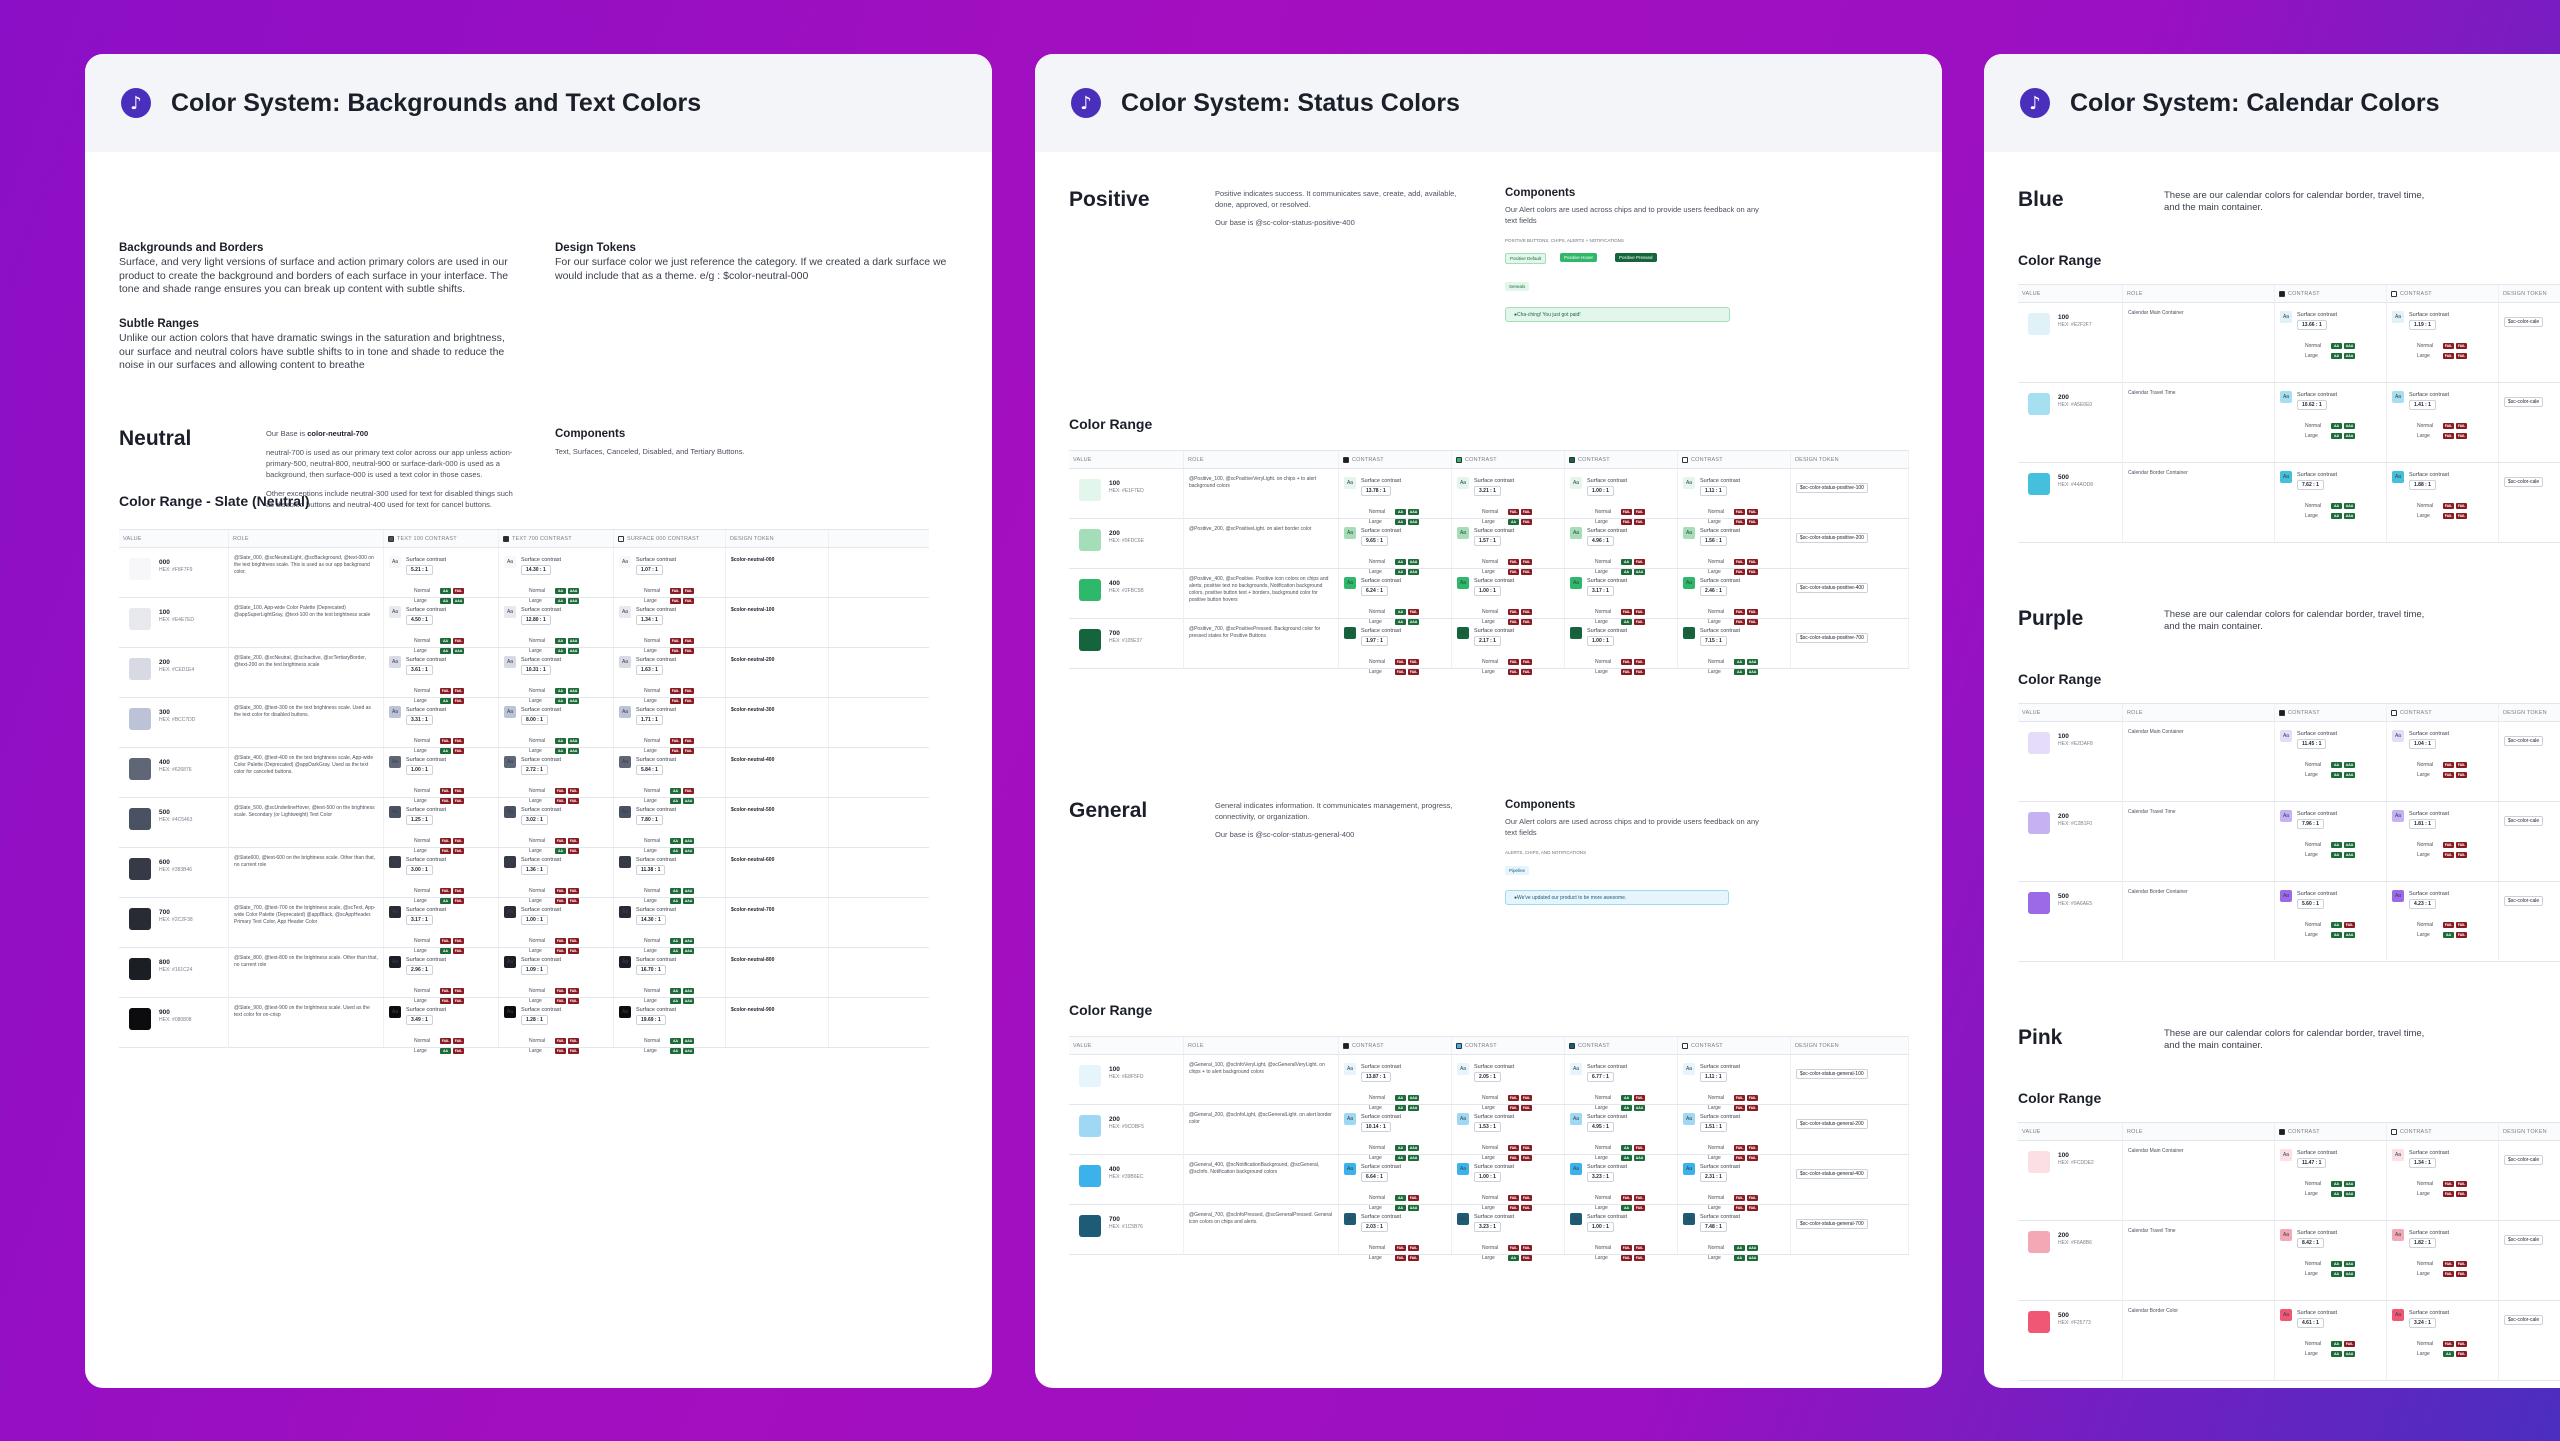 Image resolution: width=2560 pixels, height=1441 pixels. I want to click on contrast-ratio: 4.50 : 1, so click(419, 620).